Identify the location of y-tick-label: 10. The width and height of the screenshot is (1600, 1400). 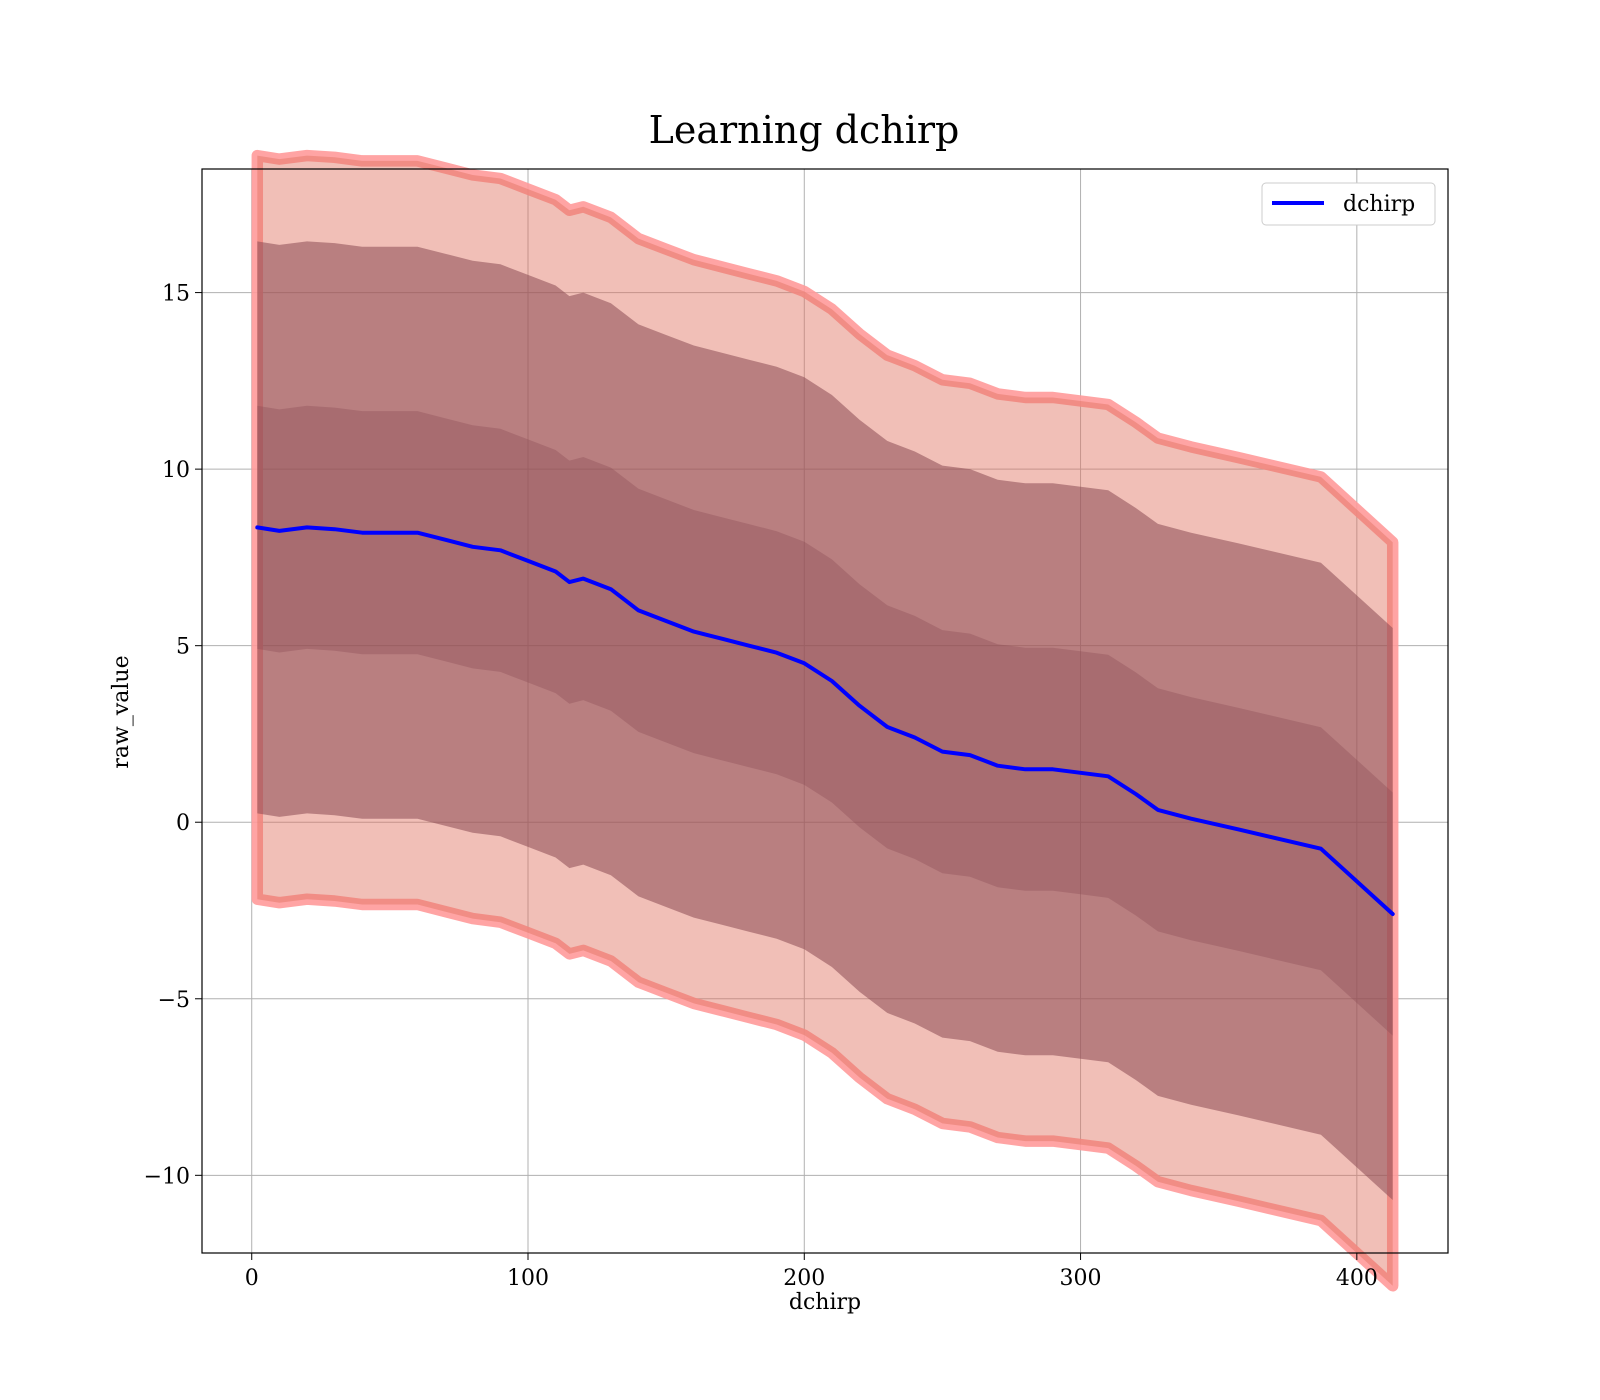
(176, 470).